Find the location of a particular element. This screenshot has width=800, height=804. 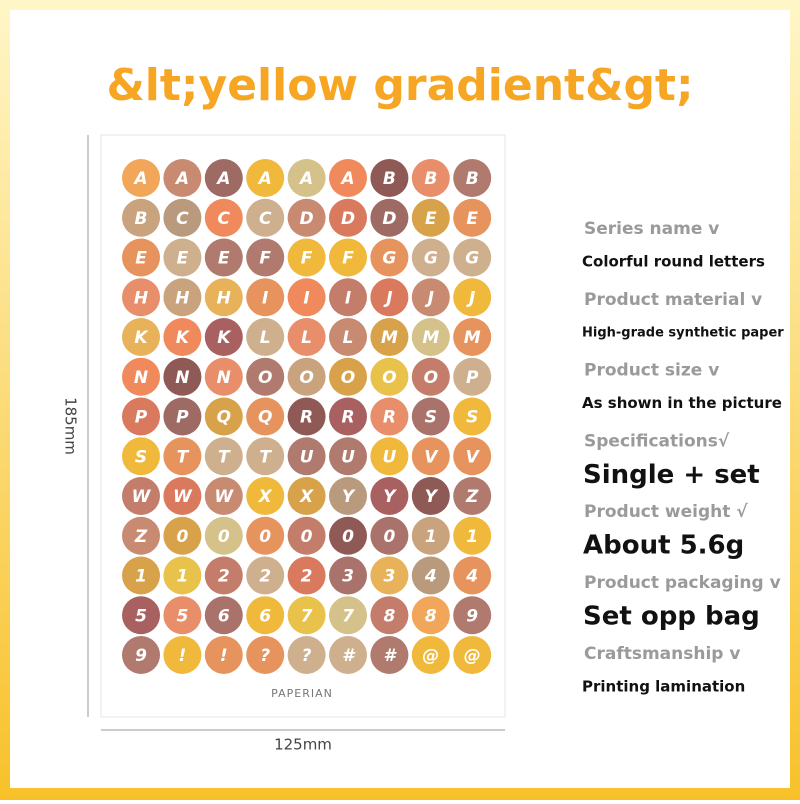

sticker-letter: E is located at coordinates (183, 259).